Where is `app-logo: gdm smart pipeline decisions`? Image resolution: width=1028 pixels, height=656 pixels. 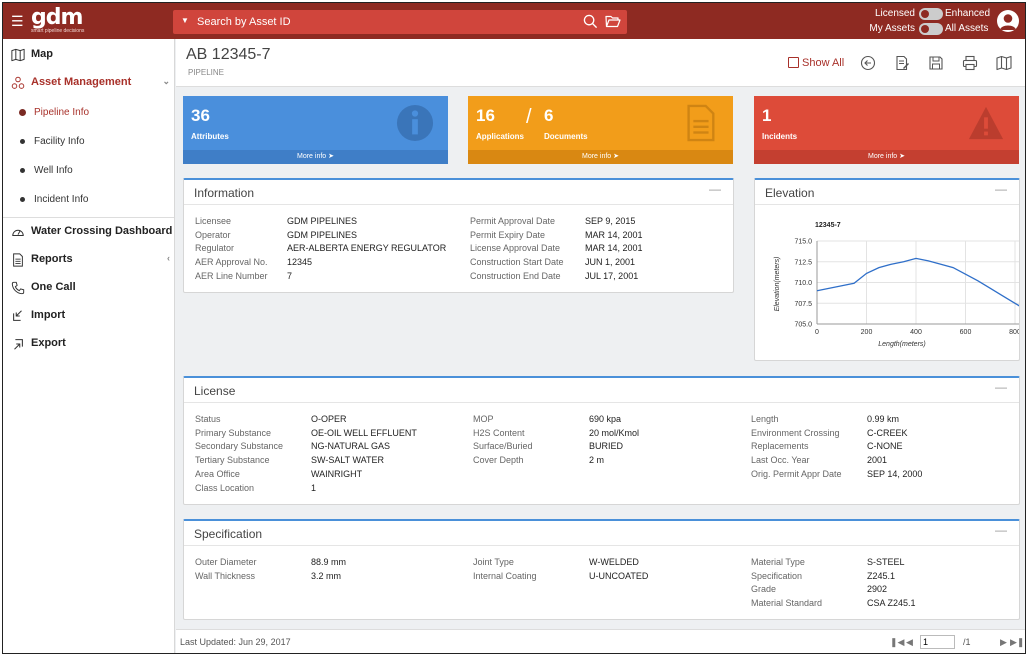
app-logo: gdm smart pipeline decisions is located at coordinates (58, 20).